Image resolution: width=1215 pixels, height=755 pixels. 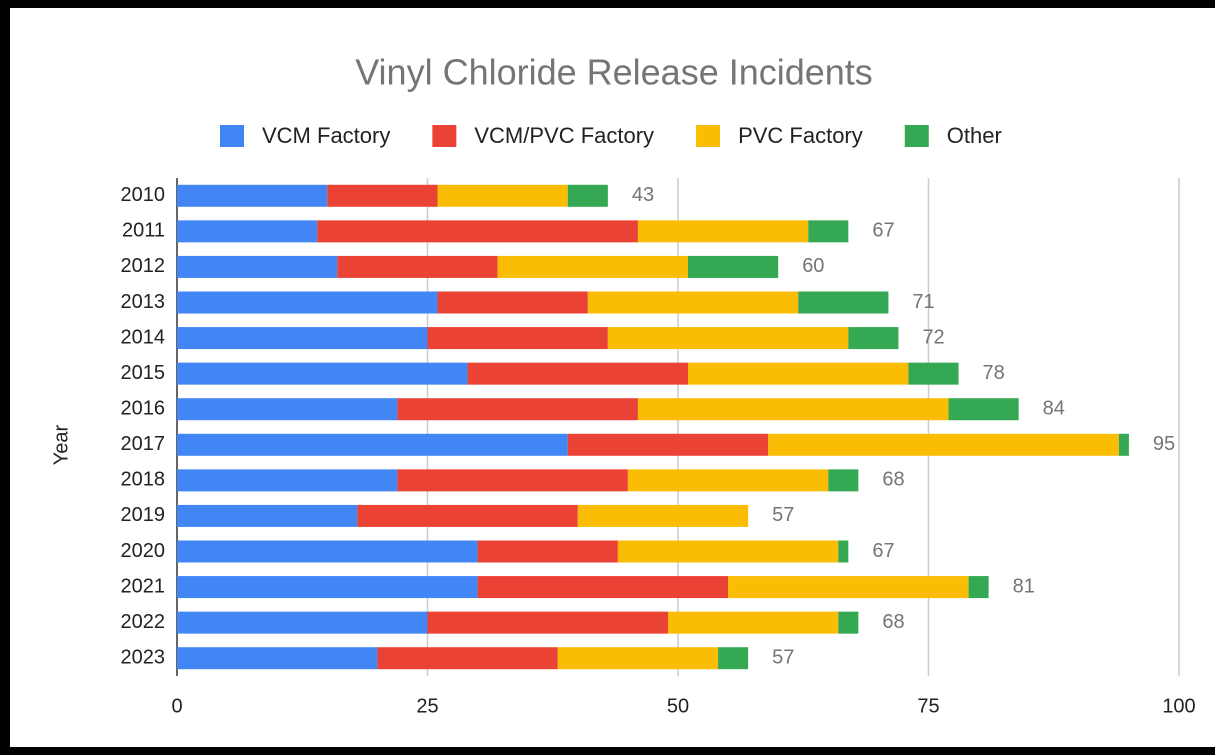 I want to click on y-tick-label: 2023, so click(x=143, y=657).